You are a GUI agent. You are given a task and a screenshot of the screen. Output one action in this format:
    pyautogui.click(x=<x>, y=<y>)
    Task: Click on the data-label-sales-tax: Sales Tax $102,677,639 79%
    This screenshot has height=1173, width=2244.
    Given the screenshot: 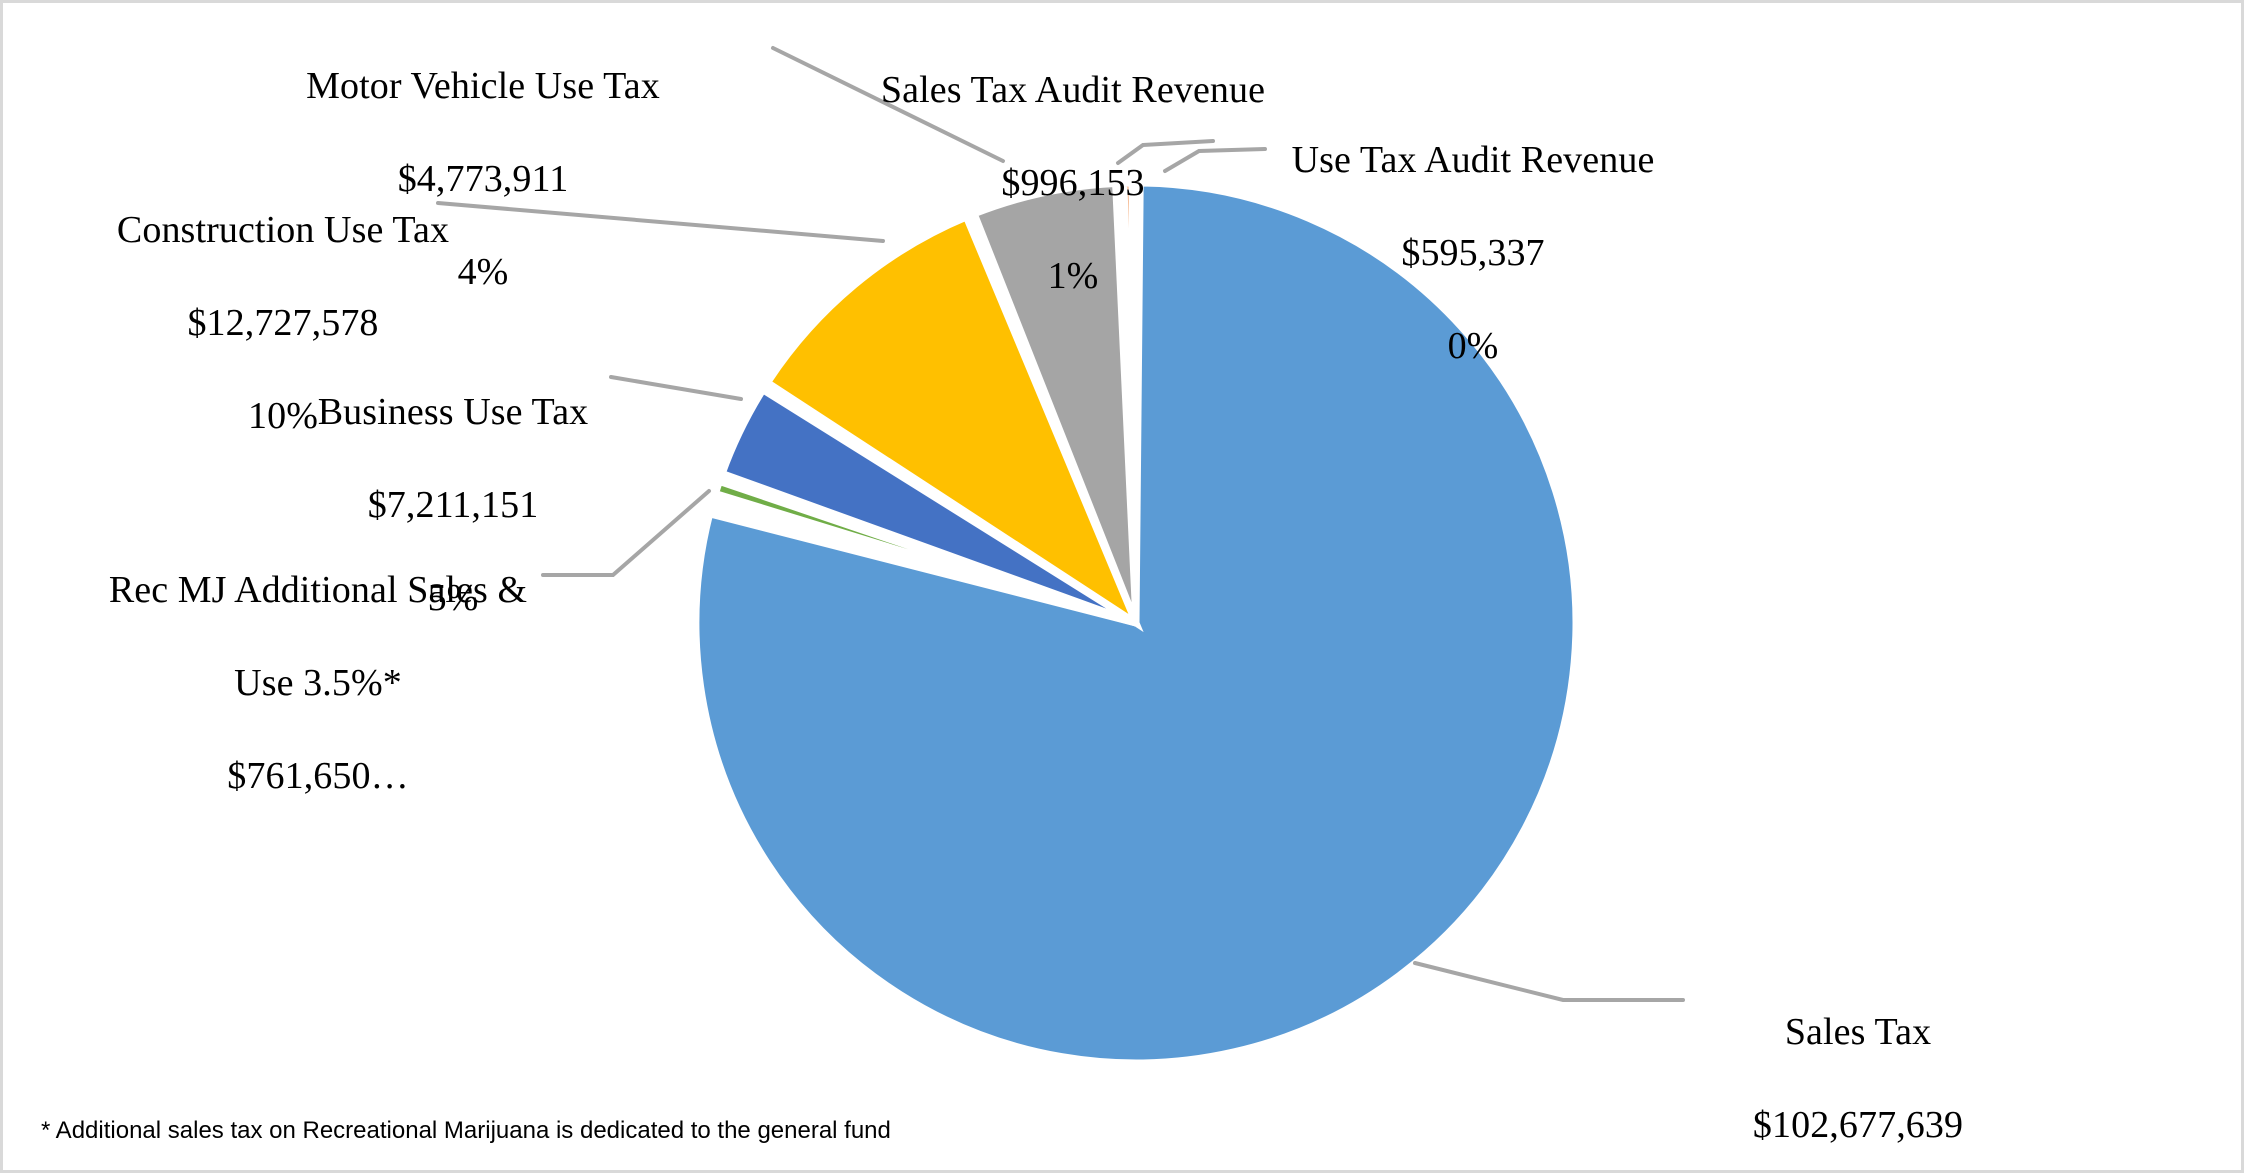 What is the action you would take?
    pyautogui.click(x=1858, y=1066)
    